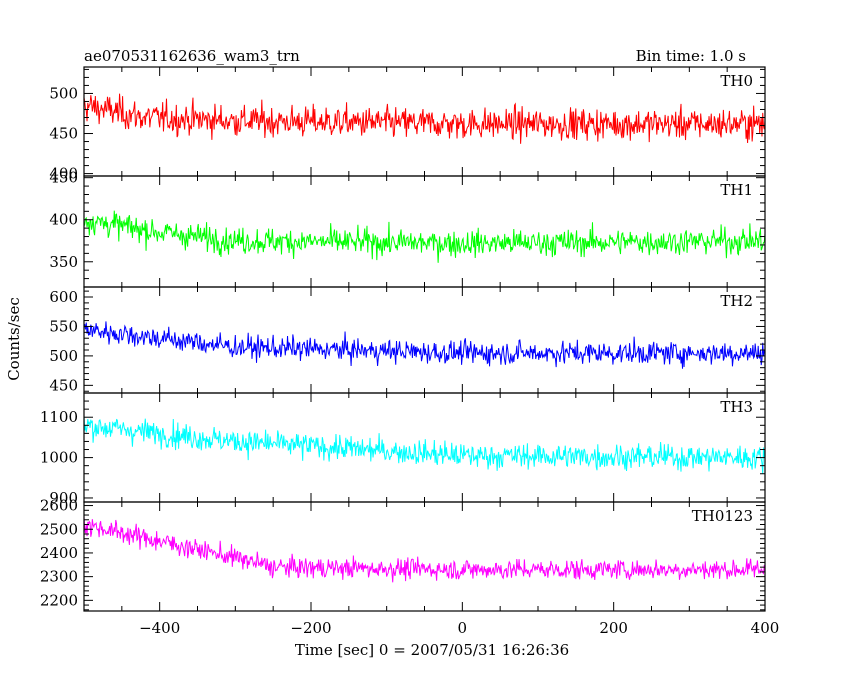  Describe the element at coordinates (424, 549) in the screenshot. I see `series-line-th0123` at that location.